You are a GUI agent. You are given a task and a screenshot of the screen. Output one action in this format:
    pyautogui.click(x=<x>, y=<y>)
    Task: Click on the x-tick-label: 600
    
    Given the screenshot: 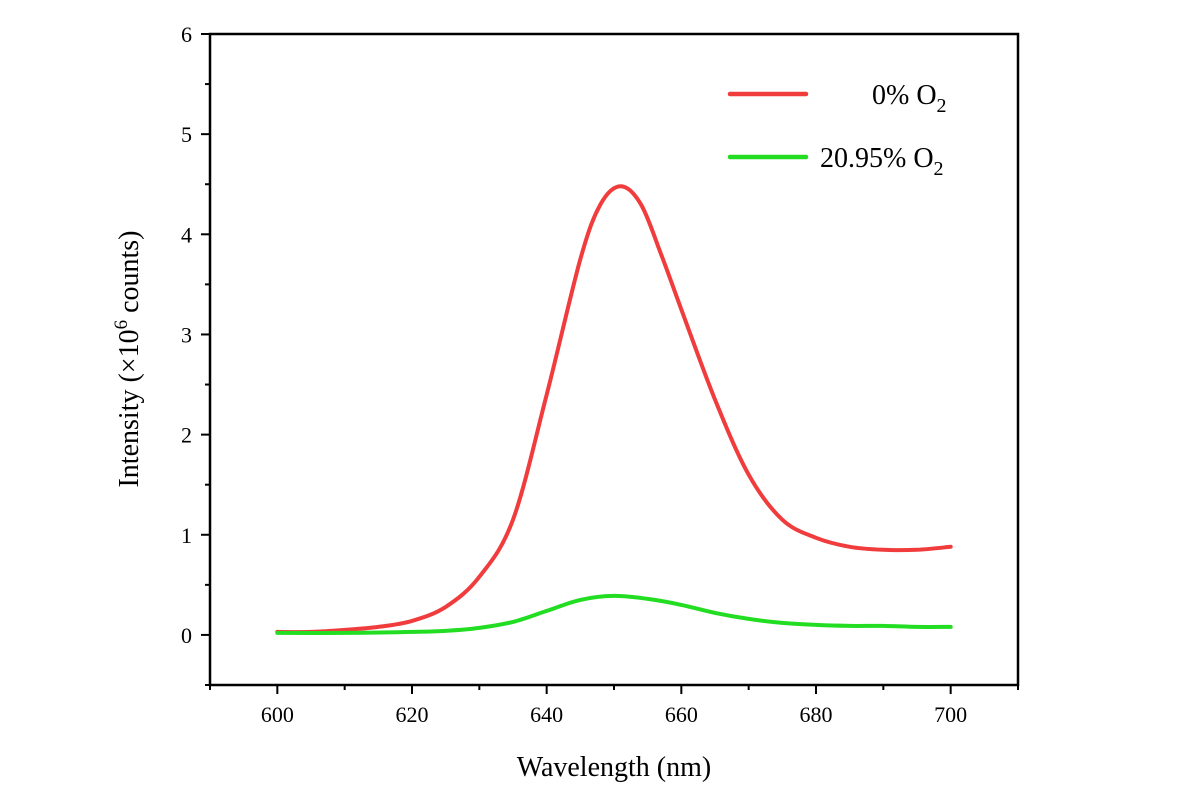 What is the action you would take?
    pyautogui.click(x=277, y=714)
    